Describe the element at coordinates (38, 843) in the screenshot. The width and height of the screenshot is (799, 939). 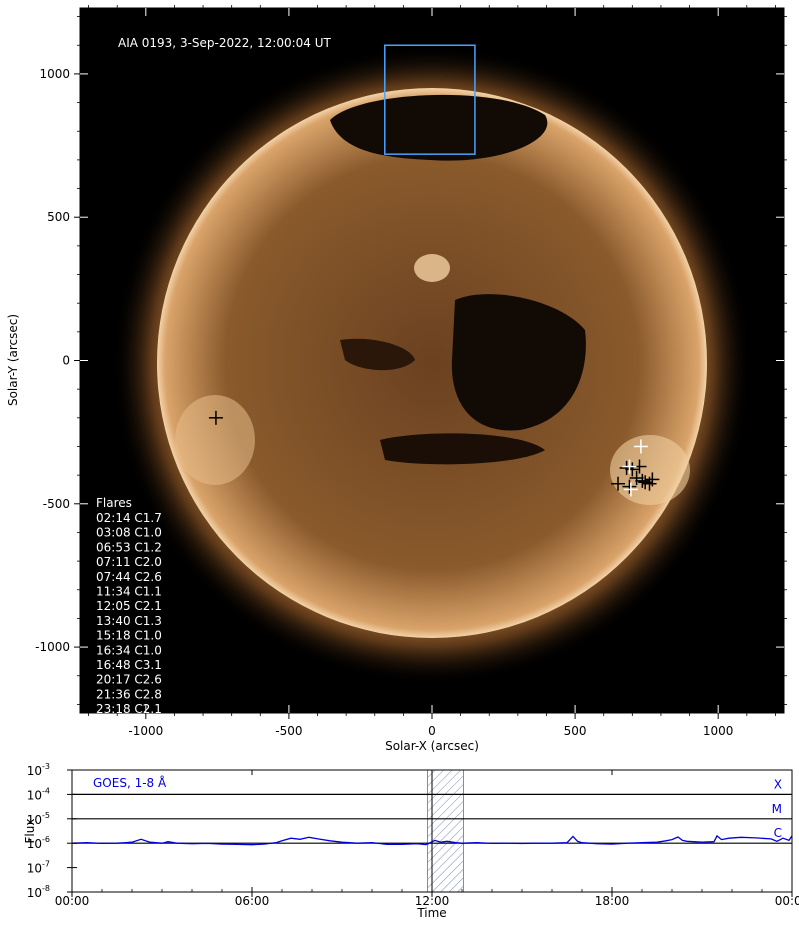
I see `goes-y-tick-label: 10⁻⁶` at that location.